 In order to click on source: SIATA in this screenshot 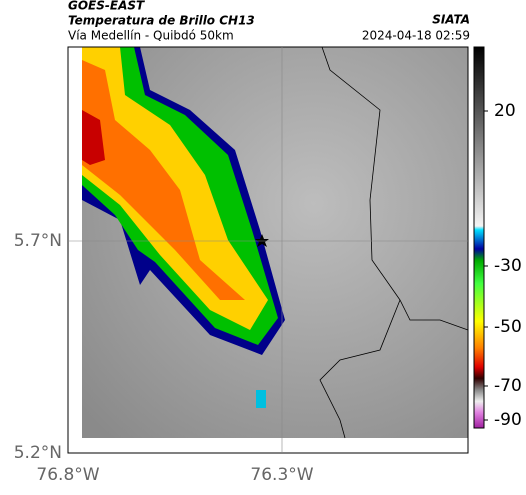, I will do `click(451, 20)`.